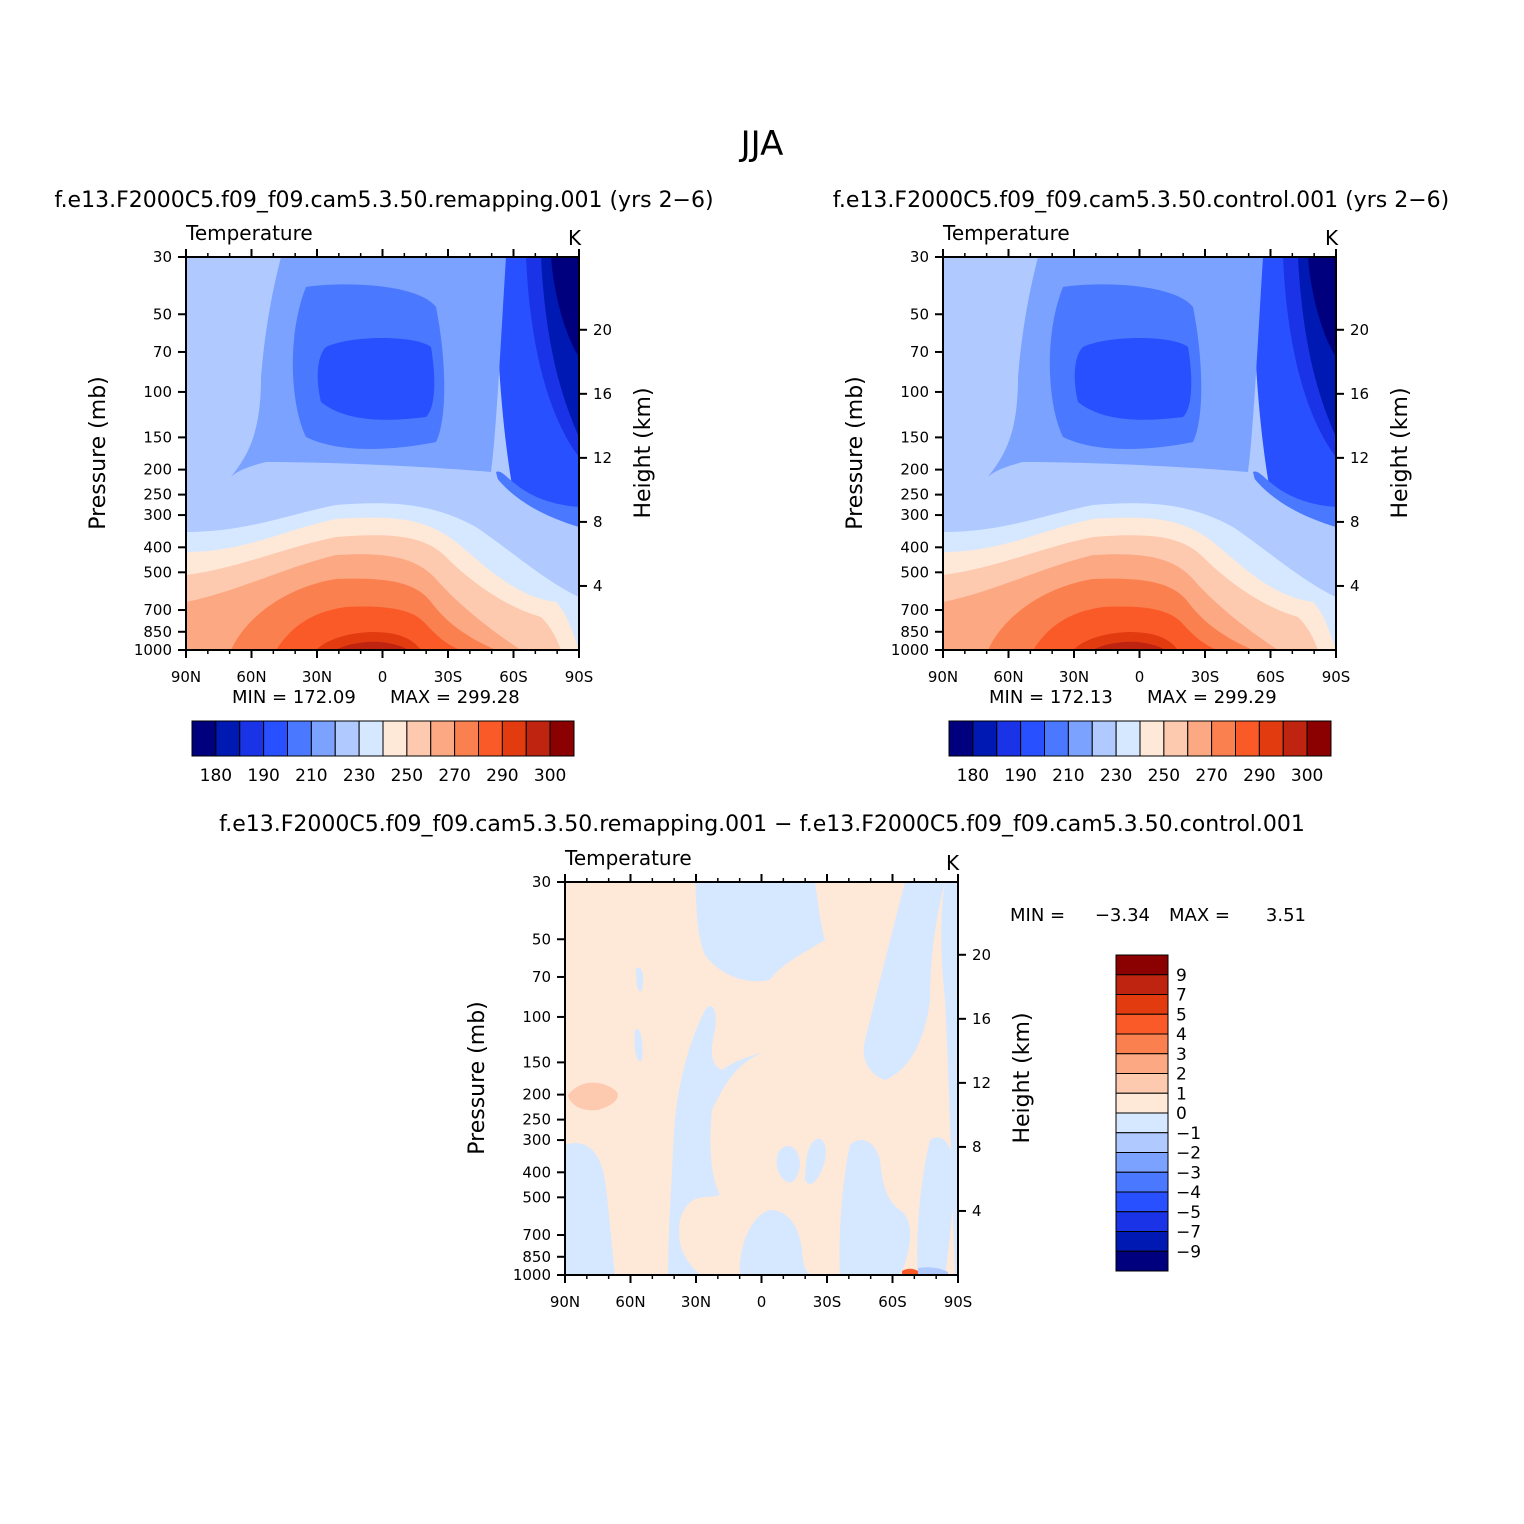  What do you see at coordinates (761, 1078) in the screenshot?
I see `contour-field` at bounding box center [761, 1078].